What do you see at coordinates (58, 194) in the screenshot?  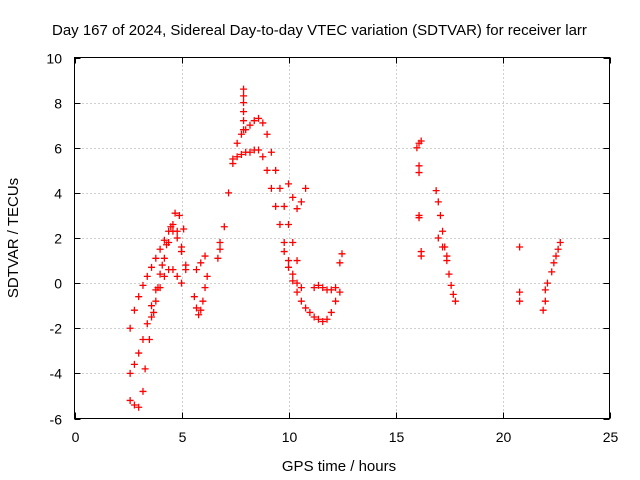 I see `y-tick-label: 4` at bounding box center [58, 194].